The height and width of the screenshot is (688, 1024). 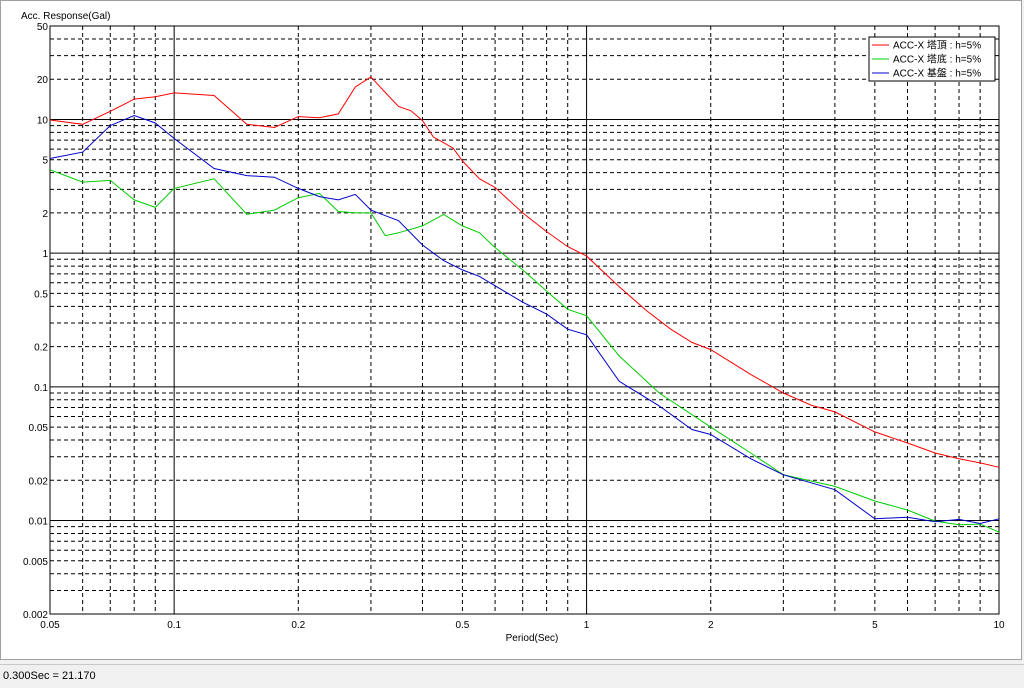 What do you see at coordinates (39, 428) in the screenshot?
I see `y-tick-label: 0.05` at bounding box center [39, 428].